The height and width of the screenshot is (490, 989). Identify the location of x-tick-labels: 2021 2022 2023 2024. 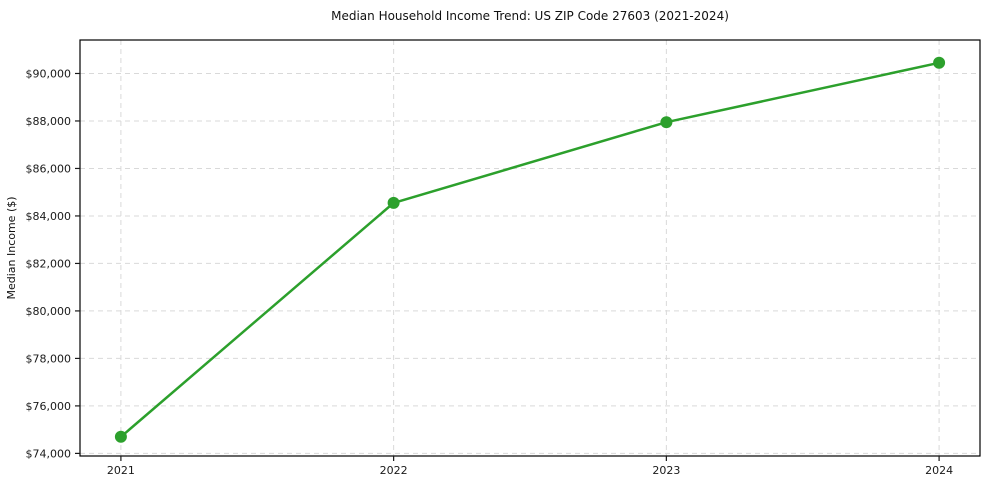
(530, 470).